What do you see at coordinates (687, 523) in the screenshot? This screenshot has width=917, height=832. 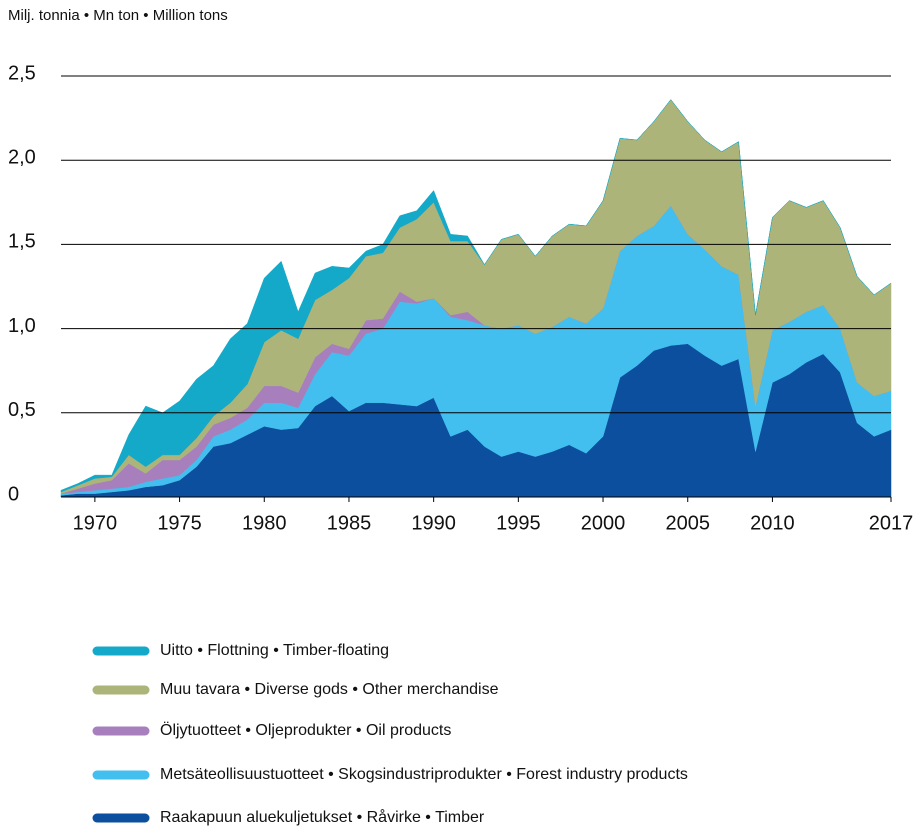 I see `x-tick-label: 2005` at bounding box center [687, 523].